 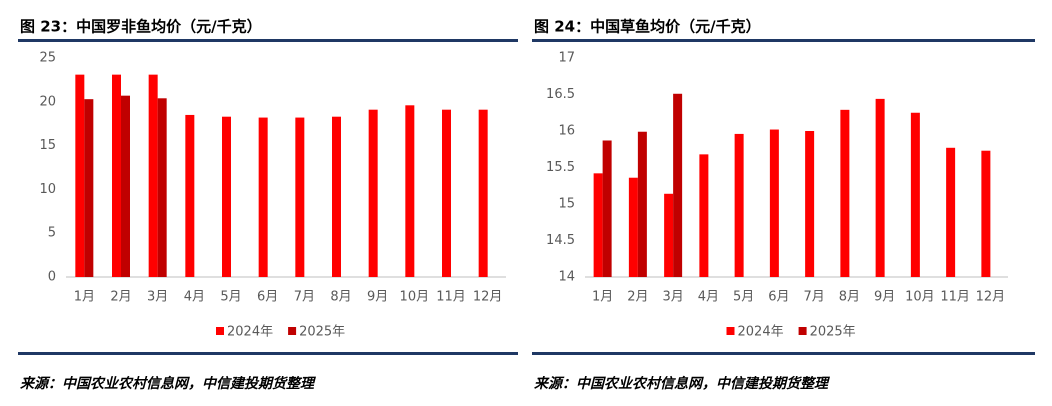 I want to click on y-tick-label: 25, so click(x=47, y=58).